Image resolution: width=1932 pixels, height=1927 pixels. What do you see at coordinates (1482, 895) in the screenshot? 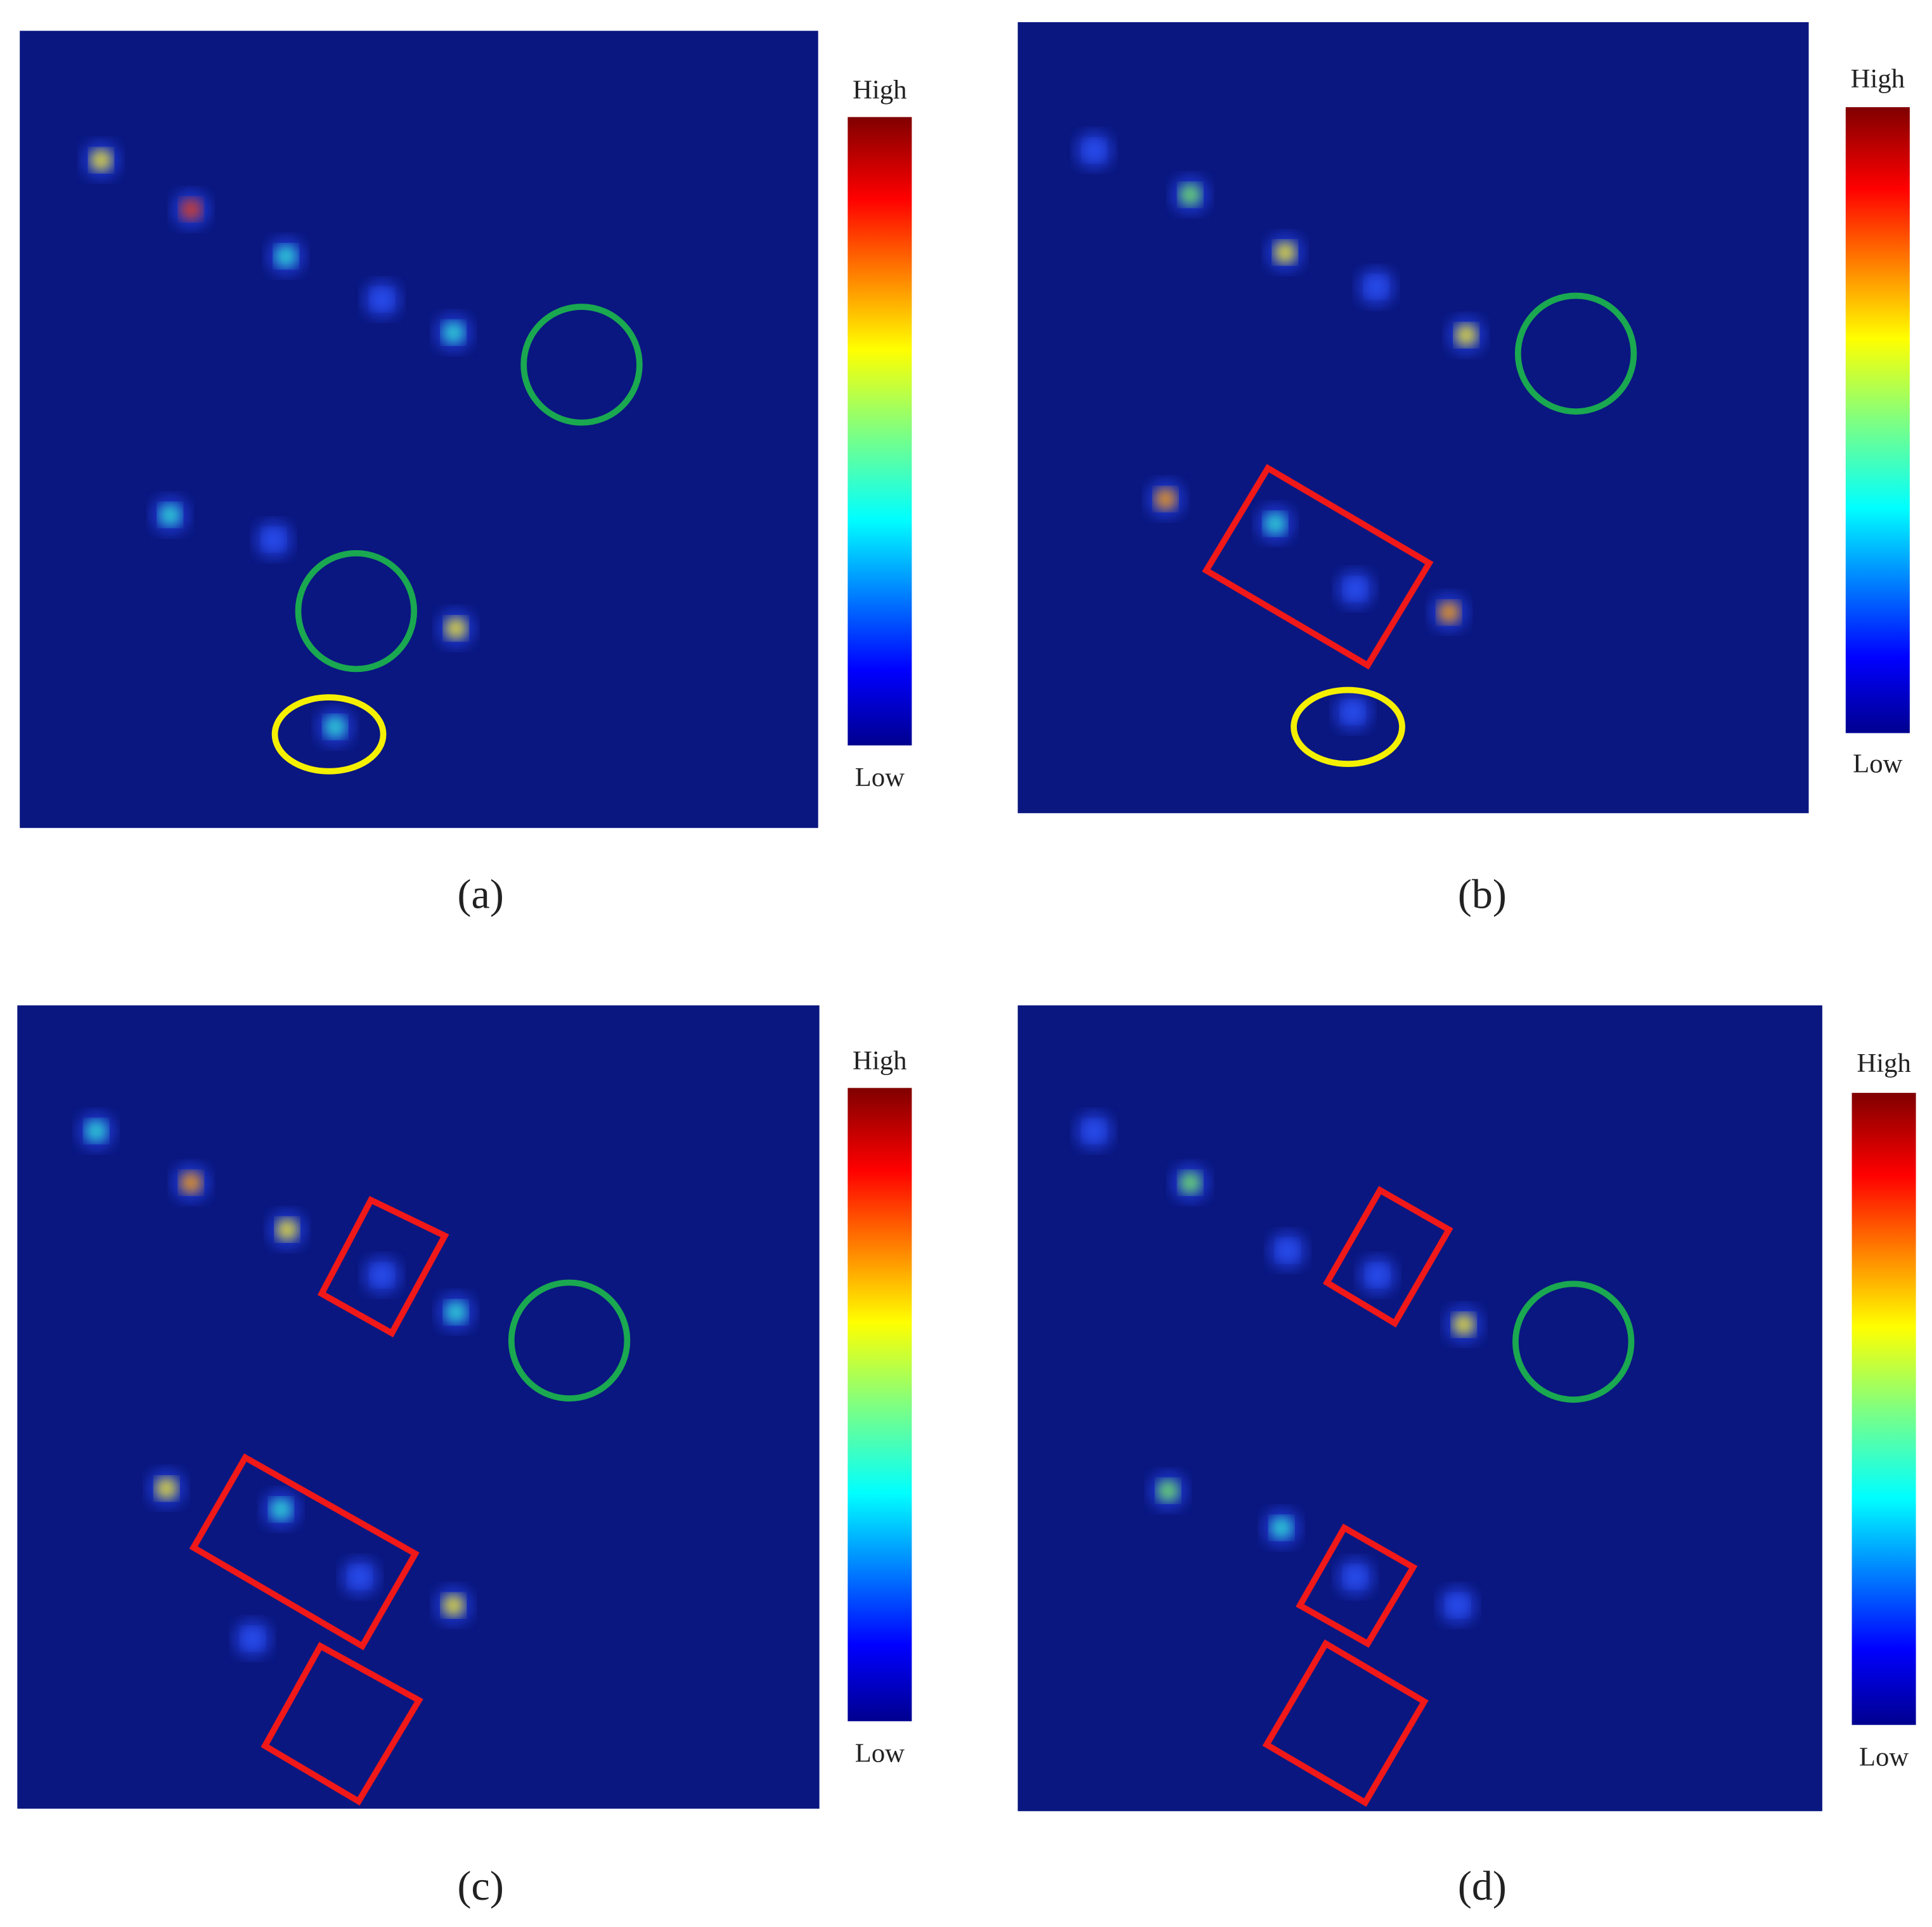
I see `caption: (b)` at bounding box center [1482, 895].